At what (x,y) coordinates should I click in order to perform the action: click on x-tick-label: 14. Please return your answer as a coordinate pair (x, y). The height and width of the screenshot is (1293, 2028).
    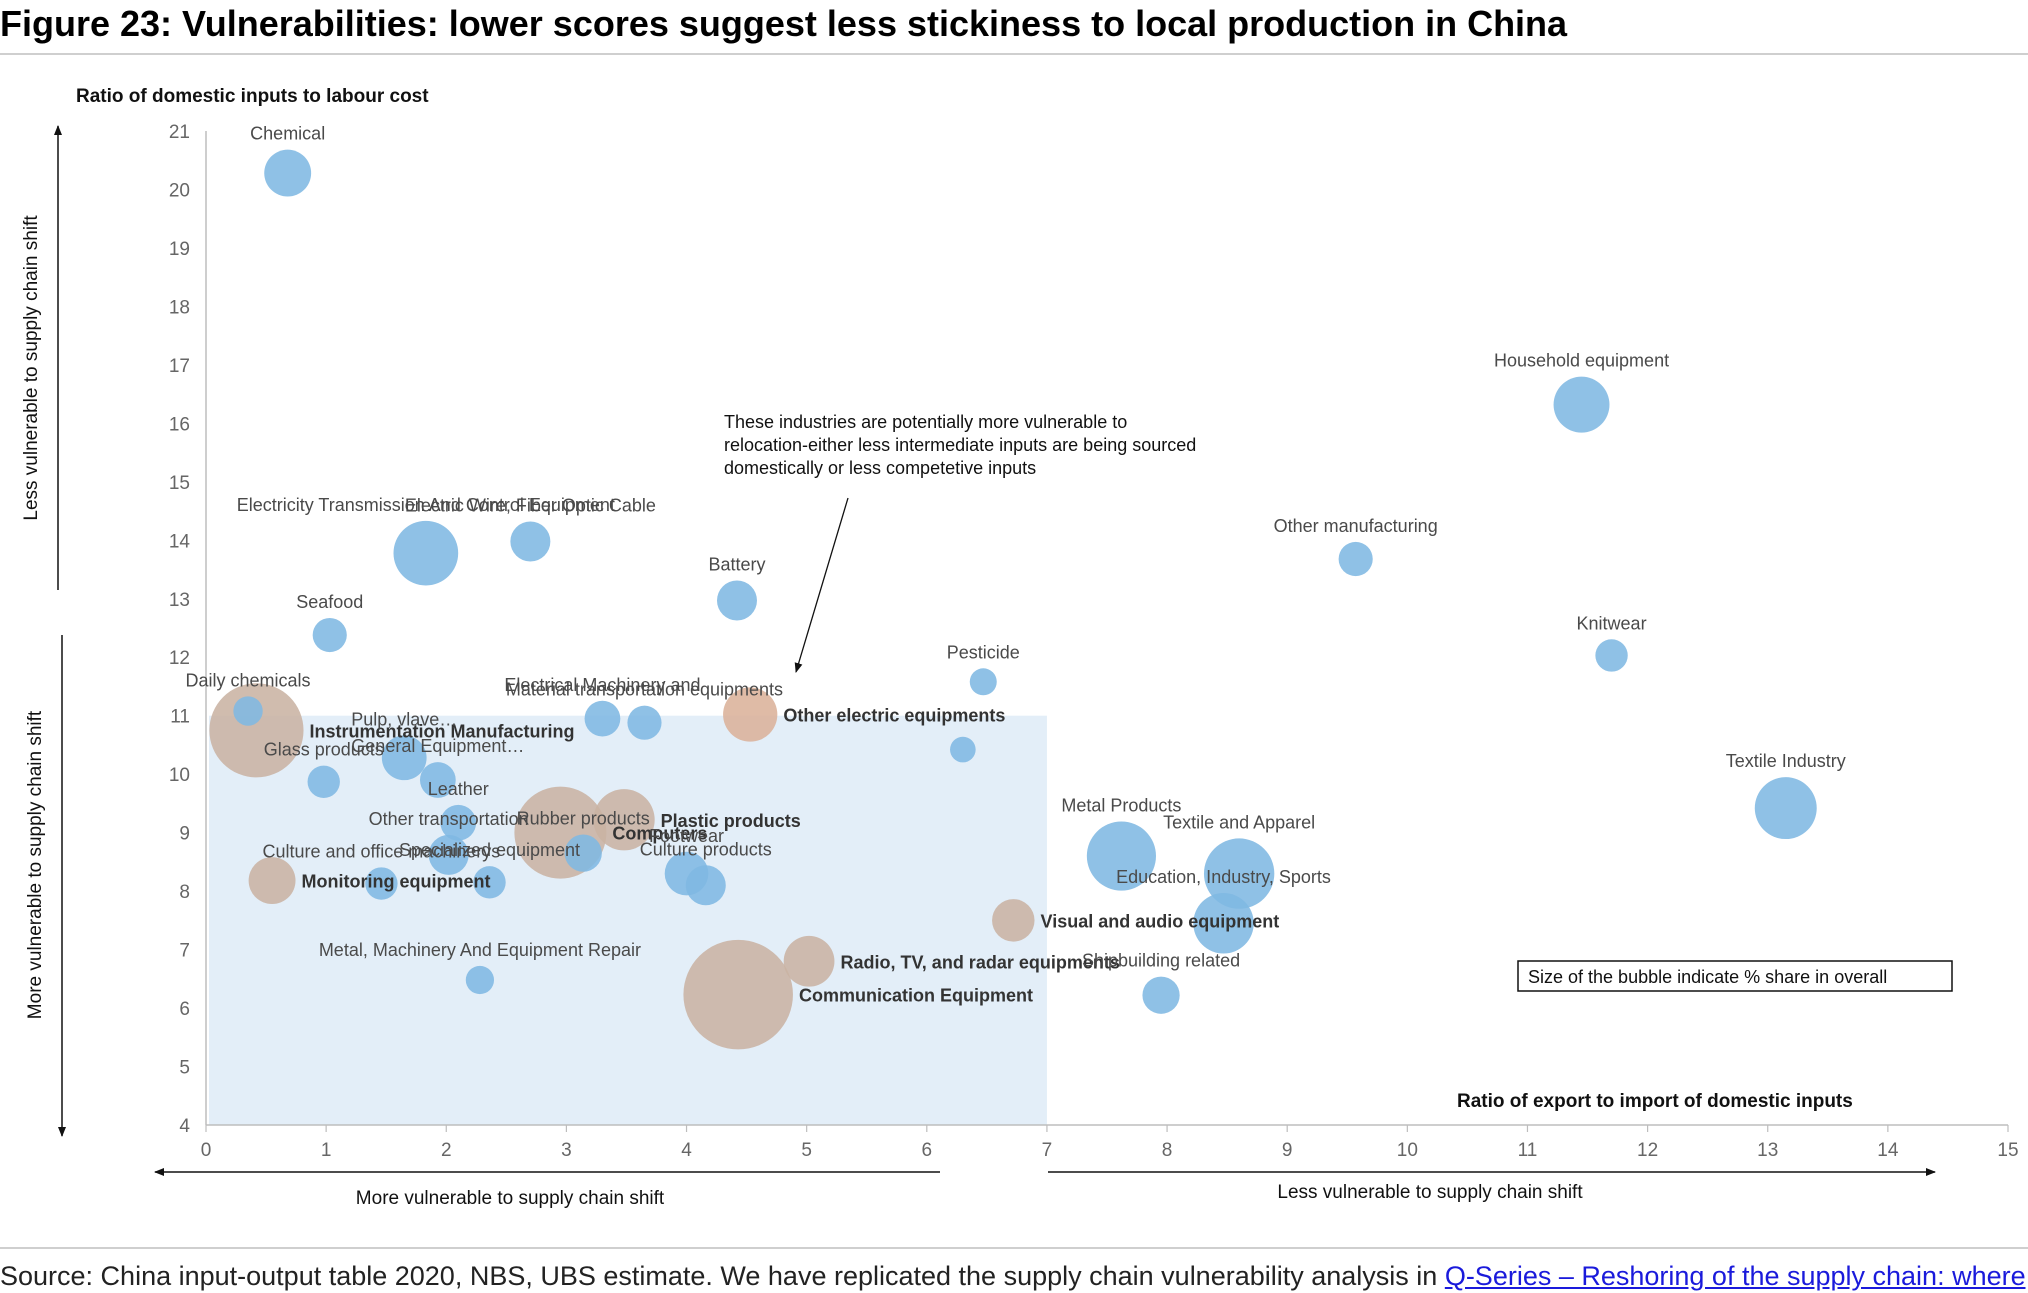
    Looking at the image, I should click on (1888, 1150).